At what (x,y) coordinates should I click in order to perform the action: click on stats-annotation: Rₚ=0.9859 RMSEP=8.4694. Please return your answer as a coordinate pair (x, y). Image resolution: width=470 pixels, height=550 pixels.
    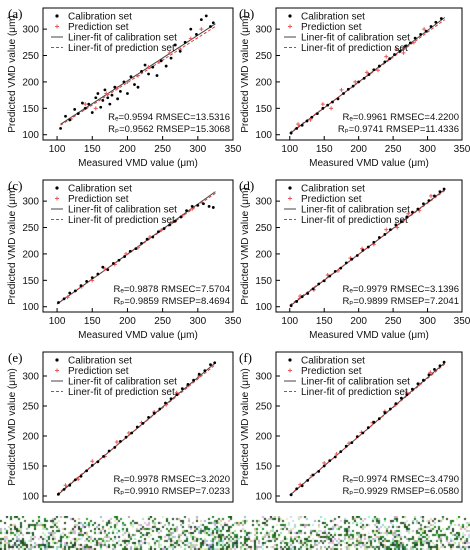
    Looking at the image, I should click on (171, 301).